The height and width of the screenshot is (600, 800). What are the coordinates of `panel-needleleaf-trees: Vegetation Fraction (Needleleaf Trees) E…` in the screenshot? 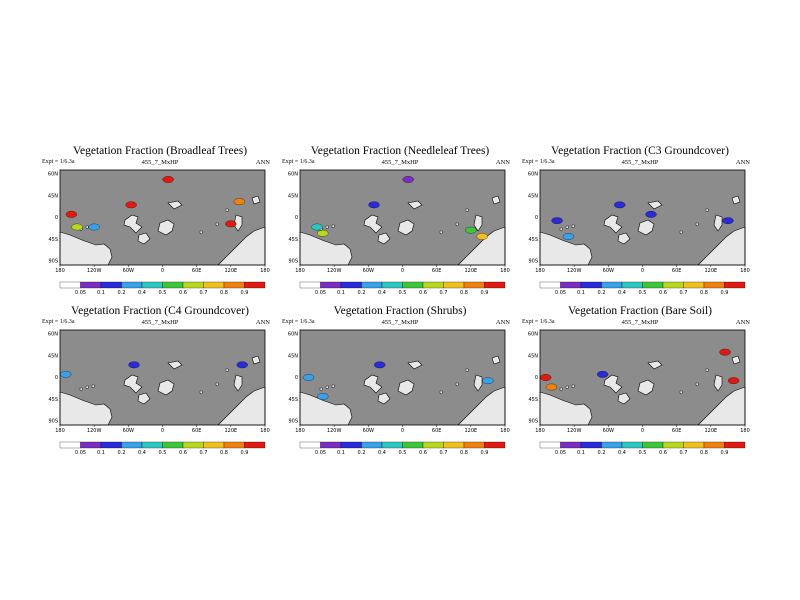 It's located at (400, 225).